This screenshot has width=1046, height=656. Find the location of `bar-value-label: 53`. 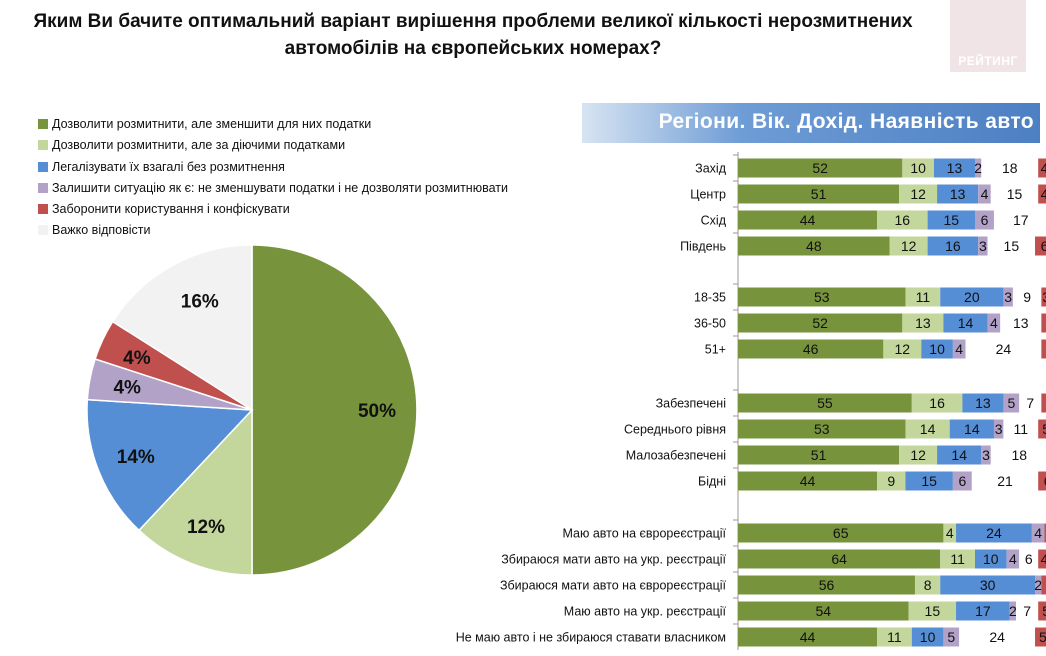

bar-value-label: 53 is located at coordinates (822, 429).